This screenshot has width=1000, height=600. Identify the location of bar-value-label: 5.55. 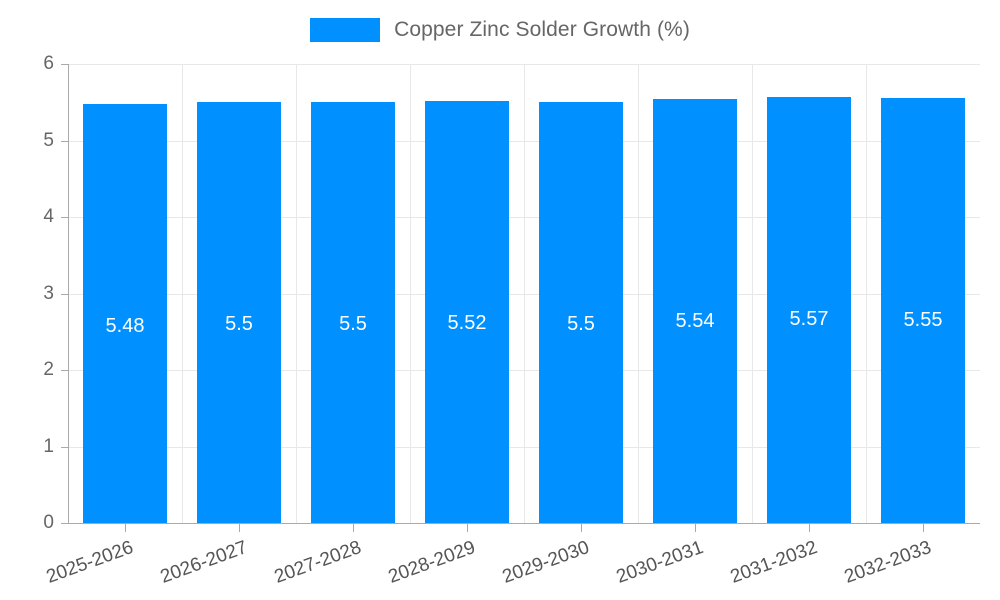
(923, 320).